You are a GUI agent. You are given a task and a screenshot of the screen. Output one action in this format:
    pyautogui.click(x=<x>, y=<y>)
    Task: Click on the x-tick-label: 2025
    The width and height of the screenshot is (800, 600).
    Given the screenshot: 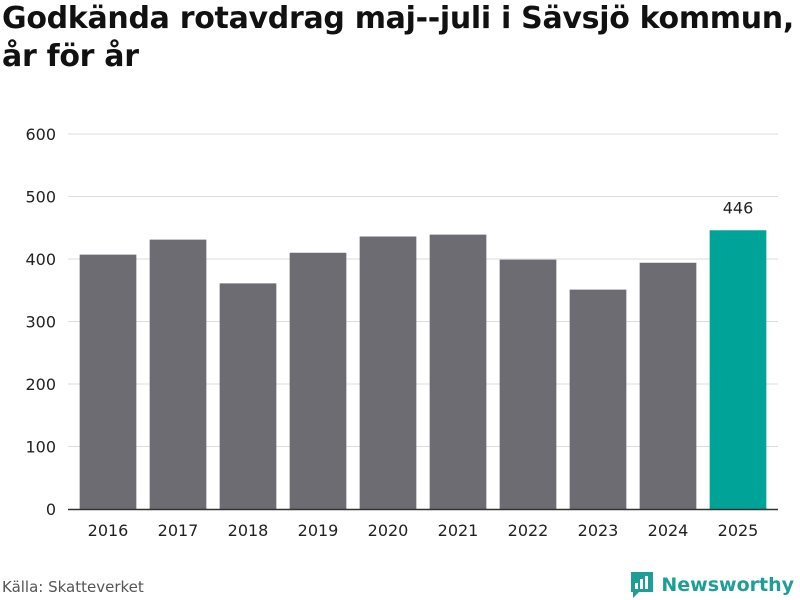 What is the action you would take?
    pyautogui.click(x=738, y=530)
    